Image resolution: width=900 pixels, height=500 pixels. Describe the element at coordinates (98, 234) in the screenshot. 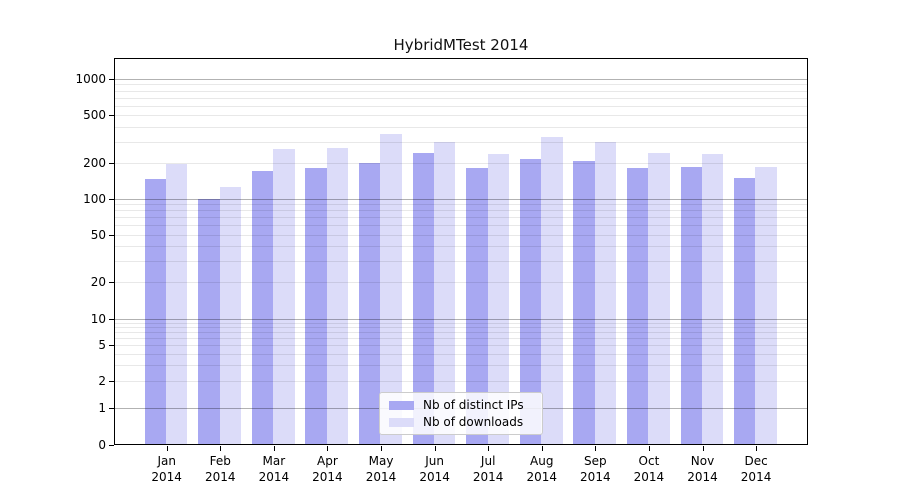

I see `y-tick-label-50: 50` at that location.